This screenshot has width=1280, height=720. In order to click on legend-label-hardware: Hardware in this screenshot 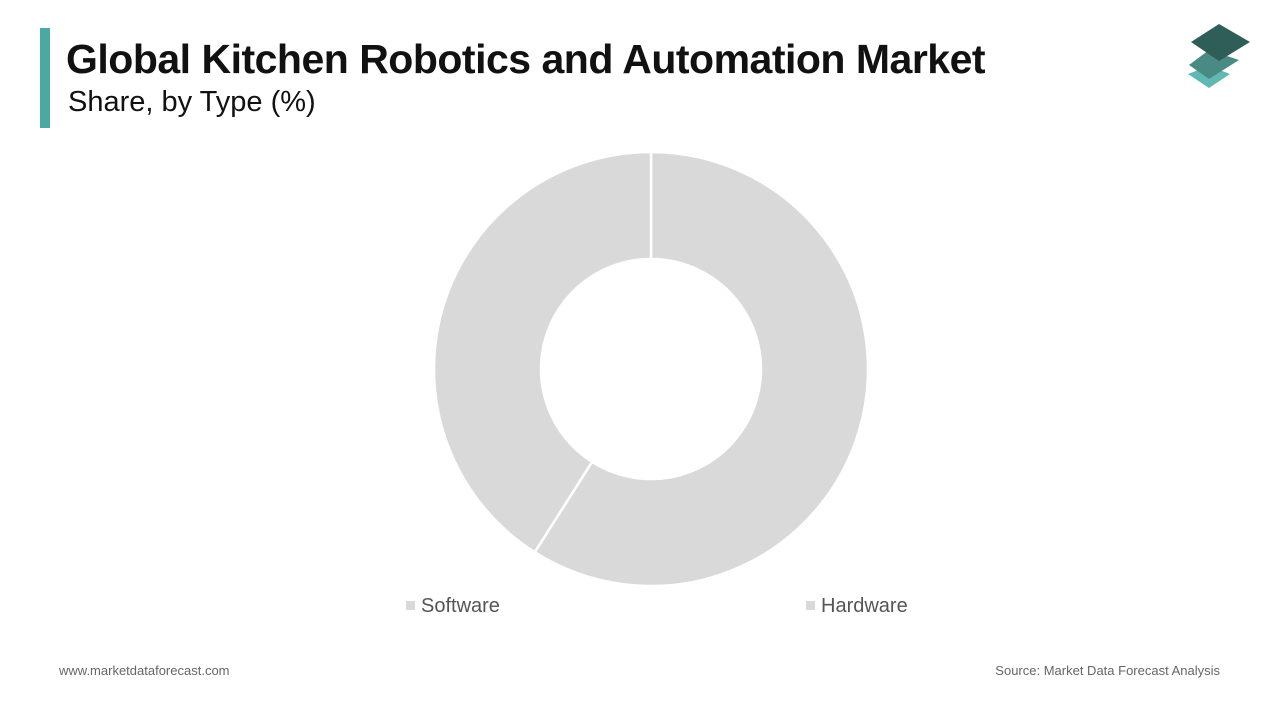, I will do `click(864, 606)`.